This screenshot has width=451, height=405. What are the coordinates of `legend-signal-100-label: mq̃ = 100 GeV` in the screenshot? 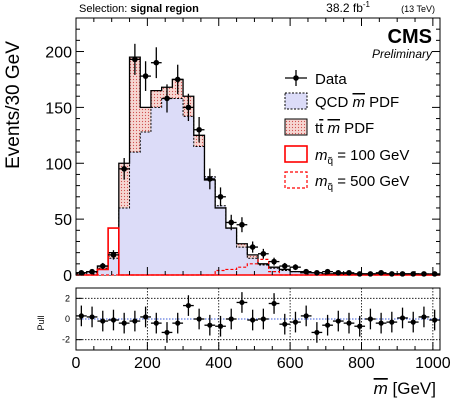 It's located at (362, 157).